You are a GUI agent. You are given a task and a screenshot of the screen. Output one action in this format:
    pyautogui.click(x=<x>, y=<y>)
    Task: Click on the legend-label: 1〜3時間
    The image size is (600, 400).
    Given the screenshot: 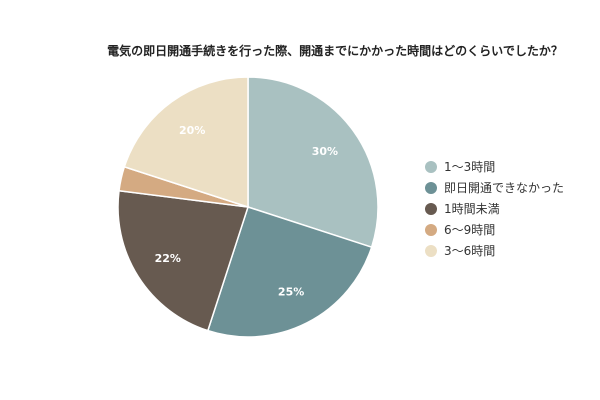 What is the action you would take?
    pyautogui.click(x=469, y=167)
    